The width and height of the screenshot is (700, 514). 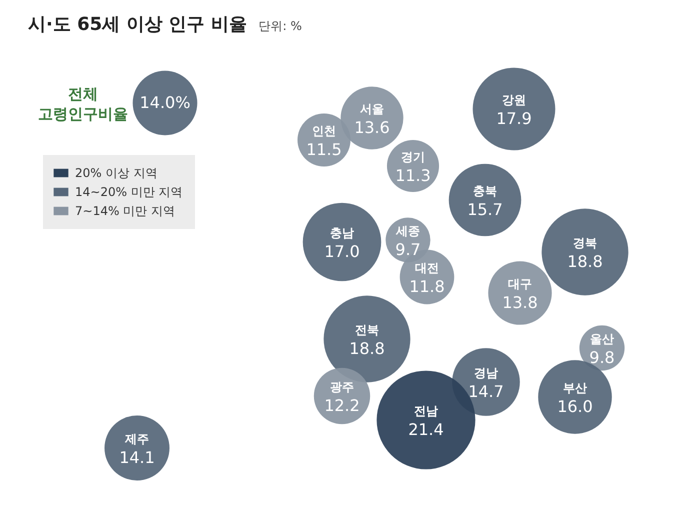 What do you see at coordinates (407, 231) in the screenshot?
I see `category-label: 세종` at bounding box center [407, 231].